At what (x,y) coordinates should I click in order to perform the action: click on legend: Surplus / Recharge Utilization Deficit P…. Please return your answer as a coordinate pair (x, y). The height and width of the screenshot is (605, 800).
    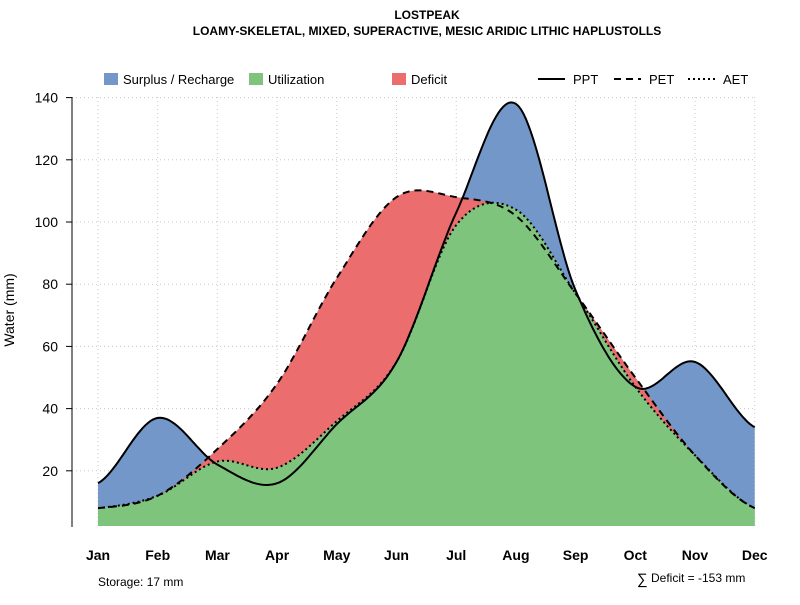
    Looking at the image, I should click on (426, 79).